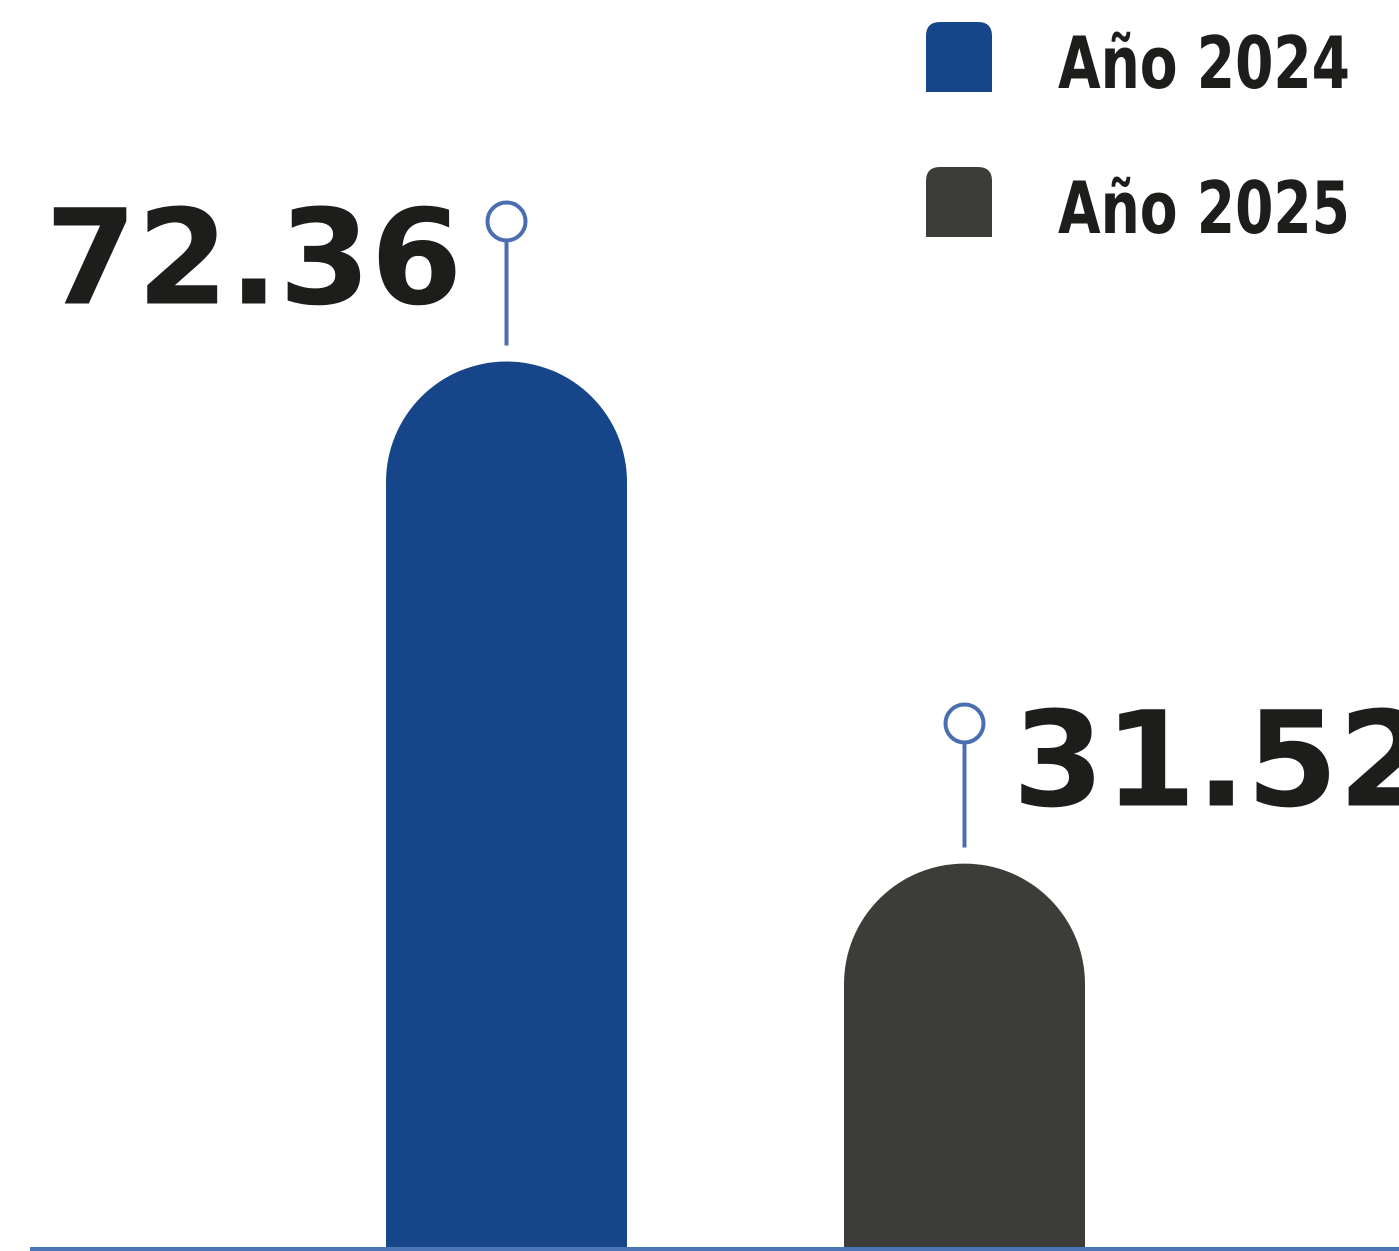  What do you see at coordinates (1206, 761) in the screenshot?
I see `data-label-2: 31.52` at bounding box center [1206, 761].